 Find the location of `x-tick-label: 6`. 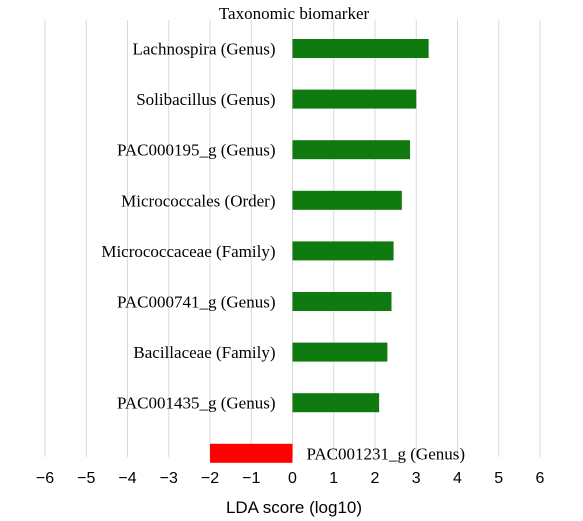

x-tick-label: 6 is located at coordinates (540, 478).